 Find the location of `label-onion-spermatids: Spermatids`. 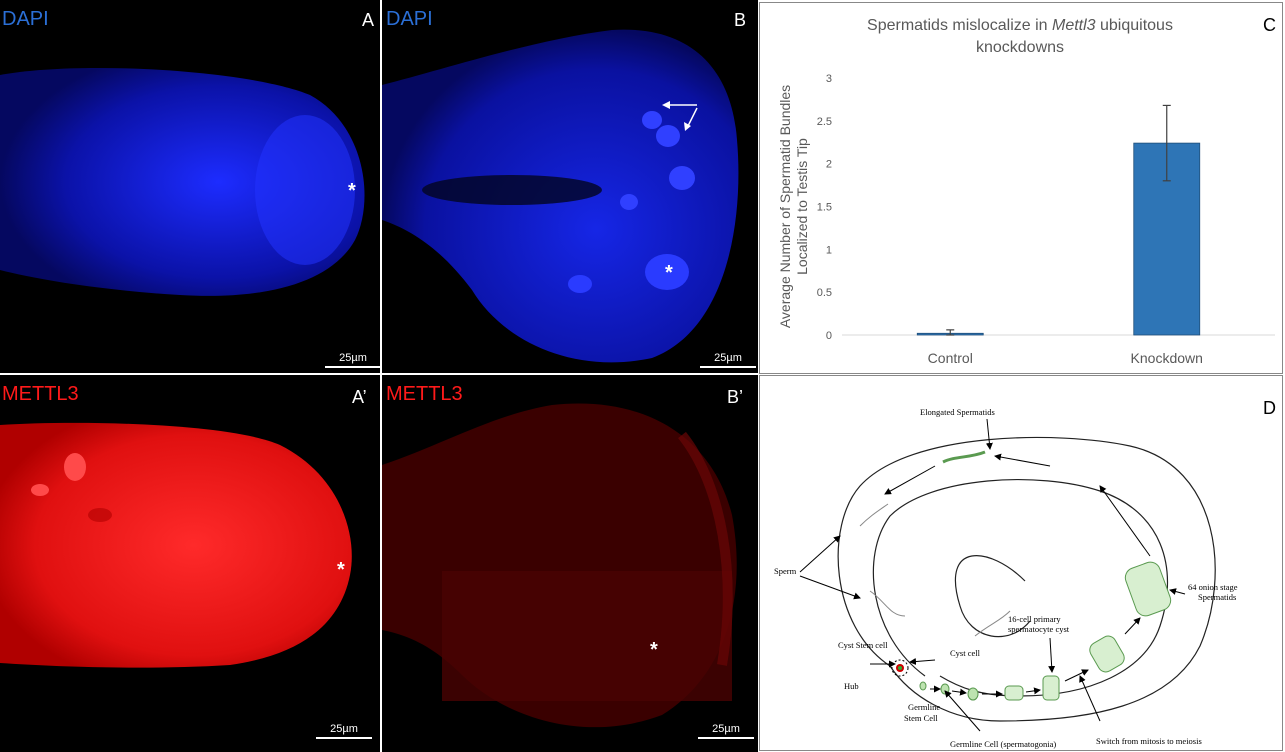

label-onion-spermatids: Spermatids is located at coordinates (1217, 597).